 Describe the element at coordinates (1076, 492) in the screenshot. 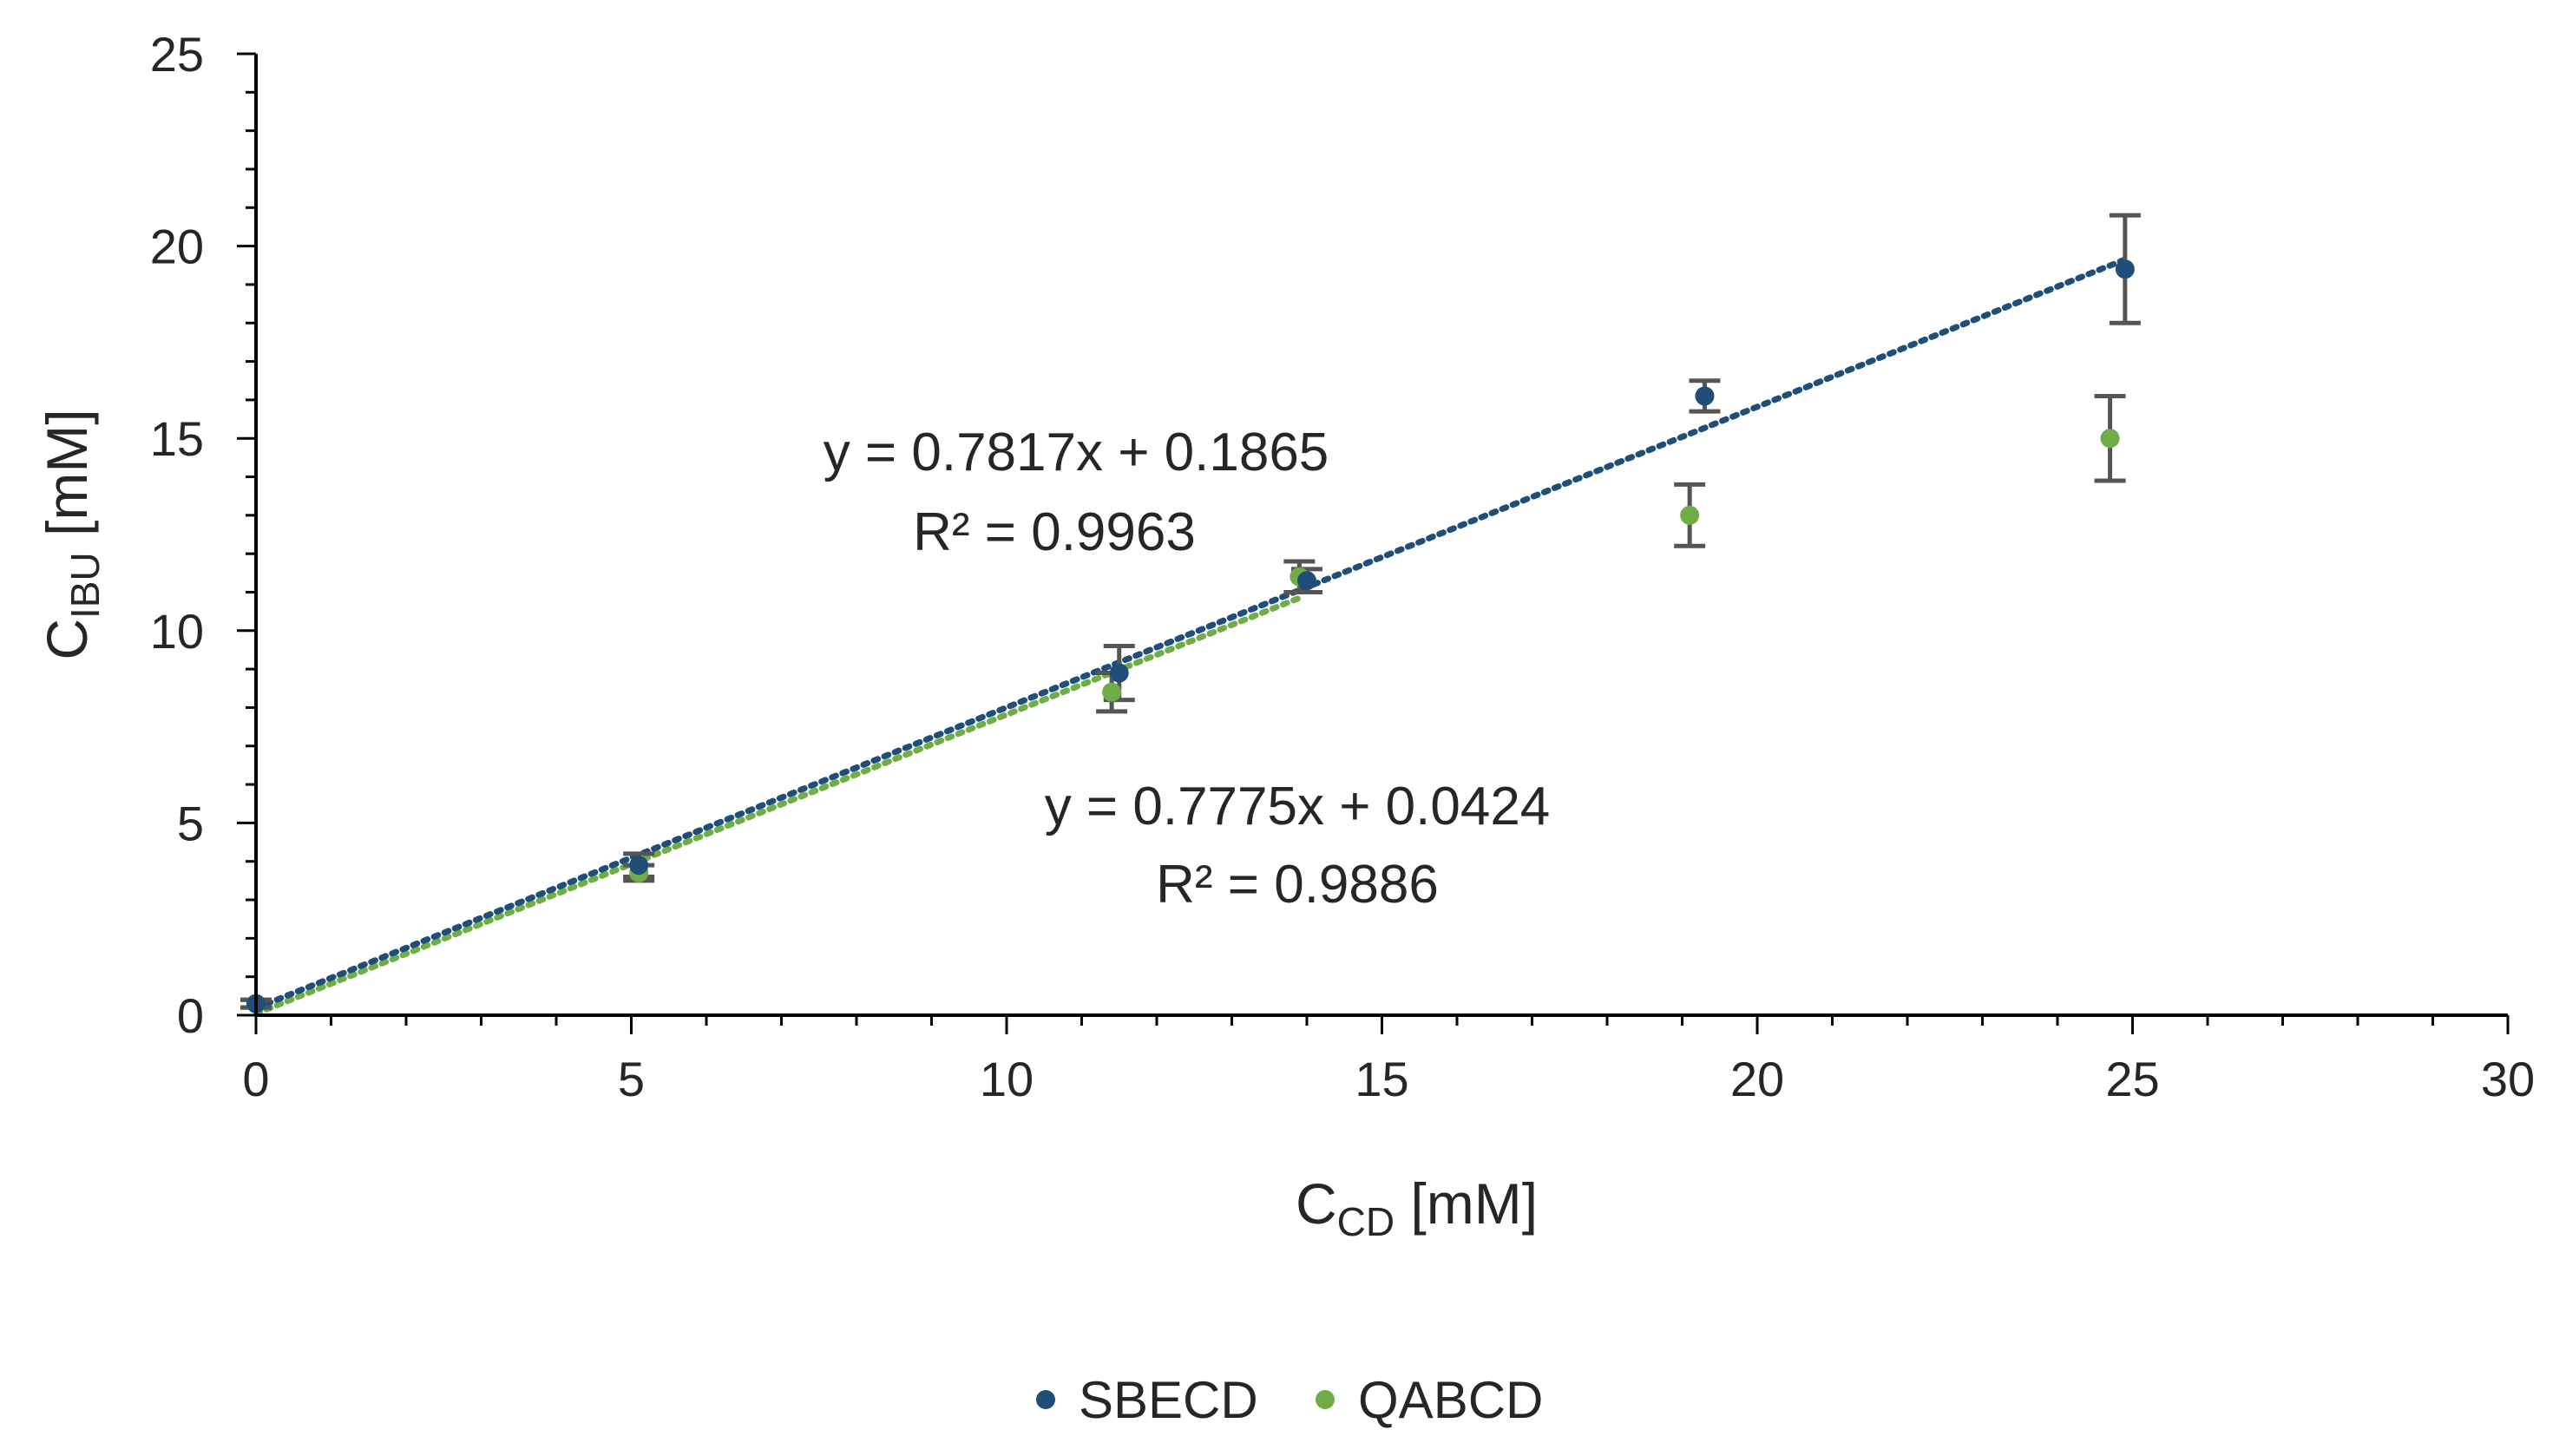

I see `sbecd-equation-label: y = 0.7817x + 0.1865 R² = 0.9963` at that location.